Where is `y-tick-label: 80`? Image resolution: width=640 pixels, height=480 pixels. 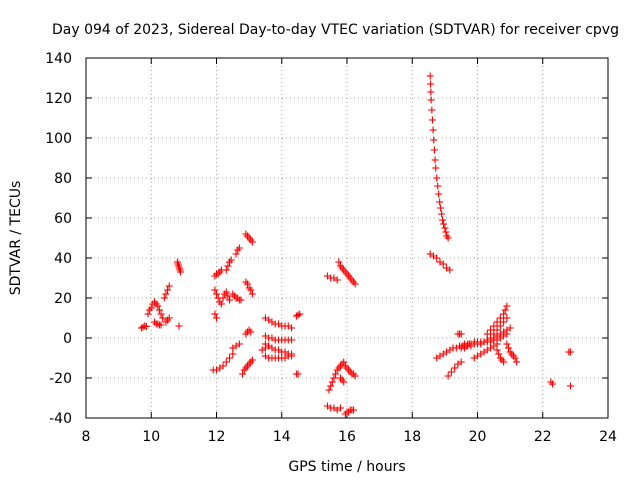 y-tick-label: 80 is located at coordinates (63, 179).